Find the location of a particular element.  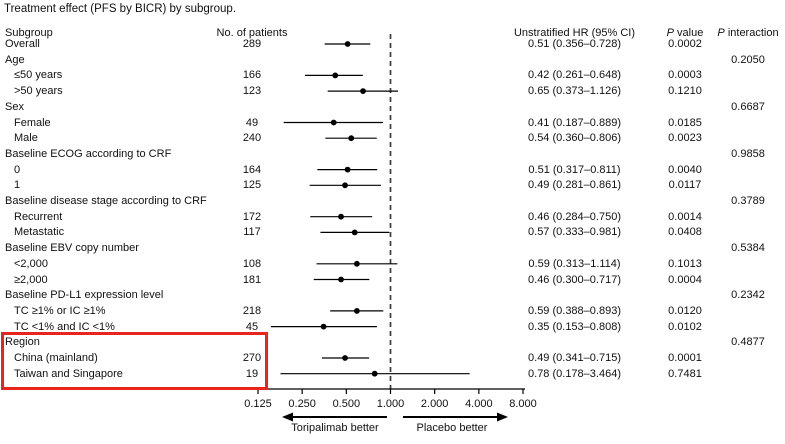

hr-ci-value: 0.42 (0.261–0.648) is located at coordinates (574, 75).